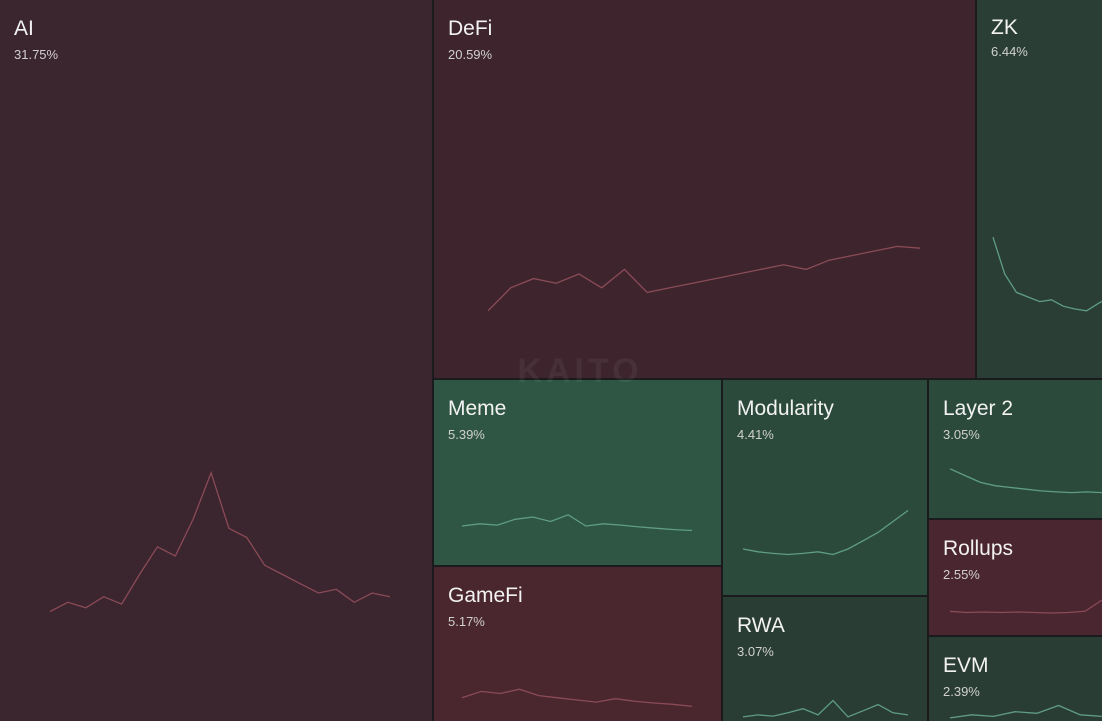 The width and height of the screenshot is (1102, 721). I want to click on tile-value: 5.17%, so click(466, 621).